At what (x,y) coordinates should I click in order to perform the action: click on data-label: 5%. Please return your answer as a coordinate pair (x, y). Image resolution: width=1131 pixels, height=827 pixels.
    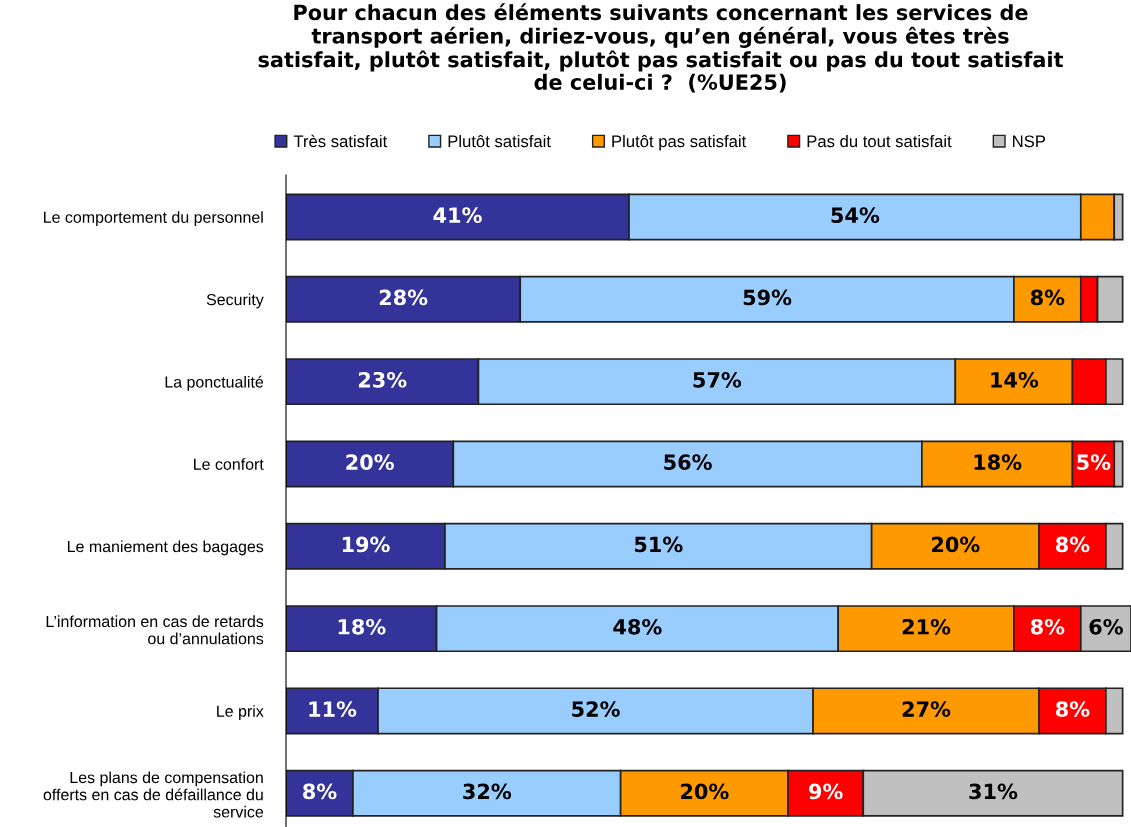
    Looking at the image, I should click on (1094, 462).